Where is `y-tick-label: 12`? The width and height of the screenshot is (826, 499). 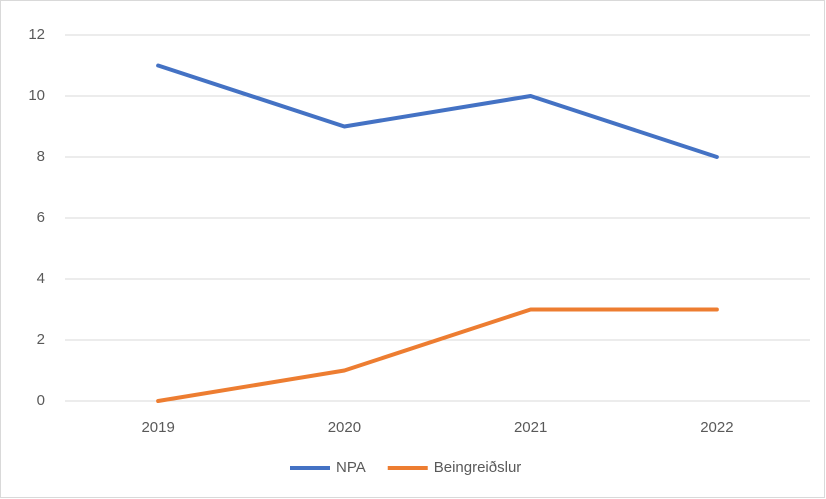 y-tick-label: 12 is located at coordinates (36, 34).